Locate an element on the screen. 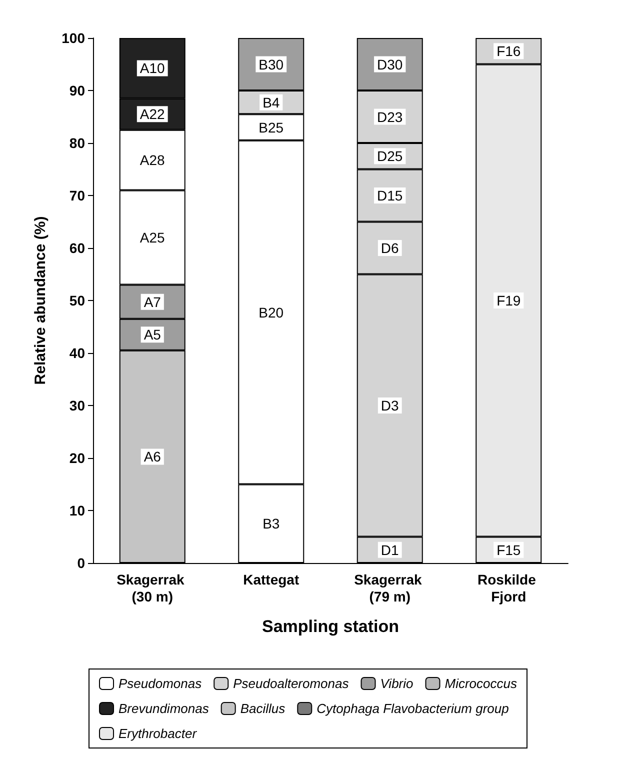  data-label: B30 is located at coordinates (271, 64).